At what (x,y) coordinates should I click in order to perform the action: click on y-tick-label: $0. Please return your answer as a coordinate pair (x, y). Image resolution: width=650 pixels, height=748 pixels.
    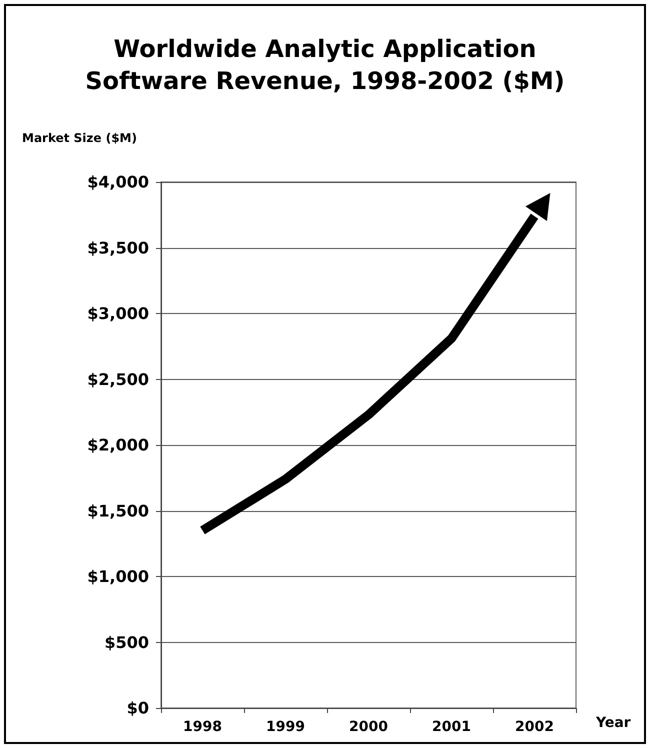
    Looking at the image, I should click on (137, 708).